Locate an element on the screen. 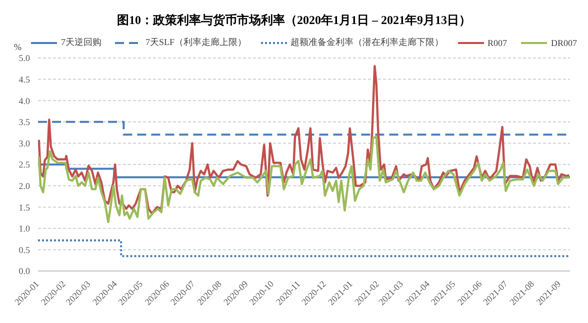 This screenshot has height=323, width=588. y-tick-label: 0.5 is located at coordinates (24, 249).